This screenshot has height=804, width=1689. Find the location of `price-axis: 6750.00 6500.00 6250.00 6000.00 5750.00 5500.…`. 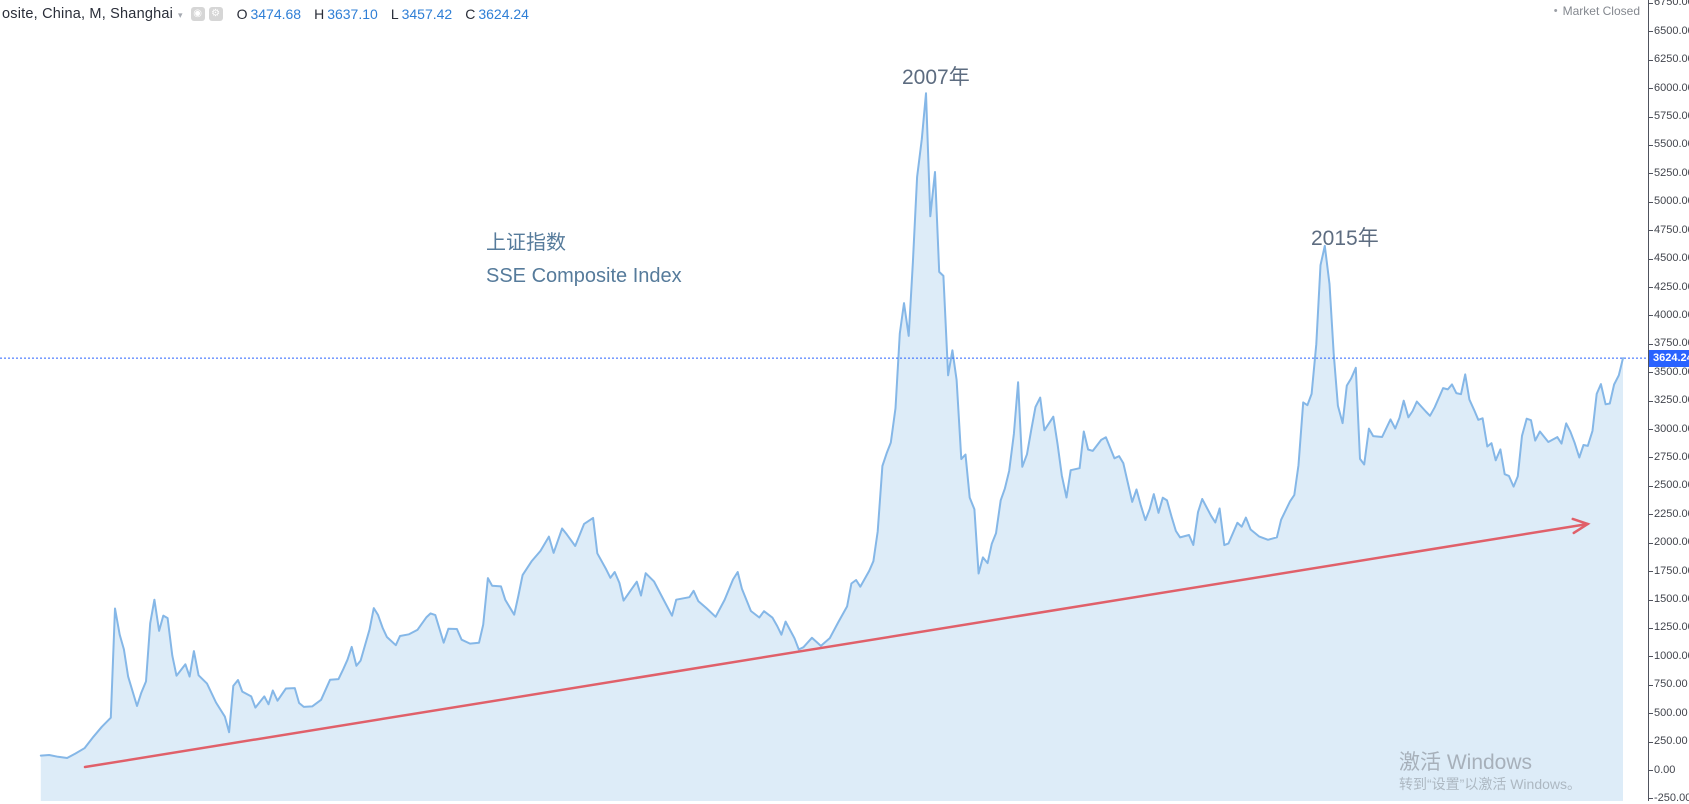

price-axis: 6750.00 6500.00 6250.00 6000.00 5750.00 5500.… is located at coordinates (1668, 402).